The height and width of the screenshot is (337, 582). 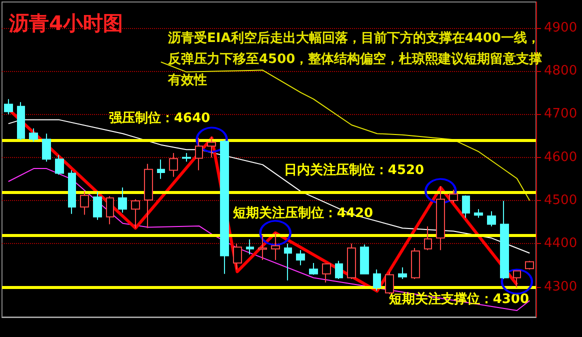 What do you see at coordinates (354, 170) in the screenshot?
I see `ref-line-label: 日内关注压制位：4520` at bounding box center [354, 170].